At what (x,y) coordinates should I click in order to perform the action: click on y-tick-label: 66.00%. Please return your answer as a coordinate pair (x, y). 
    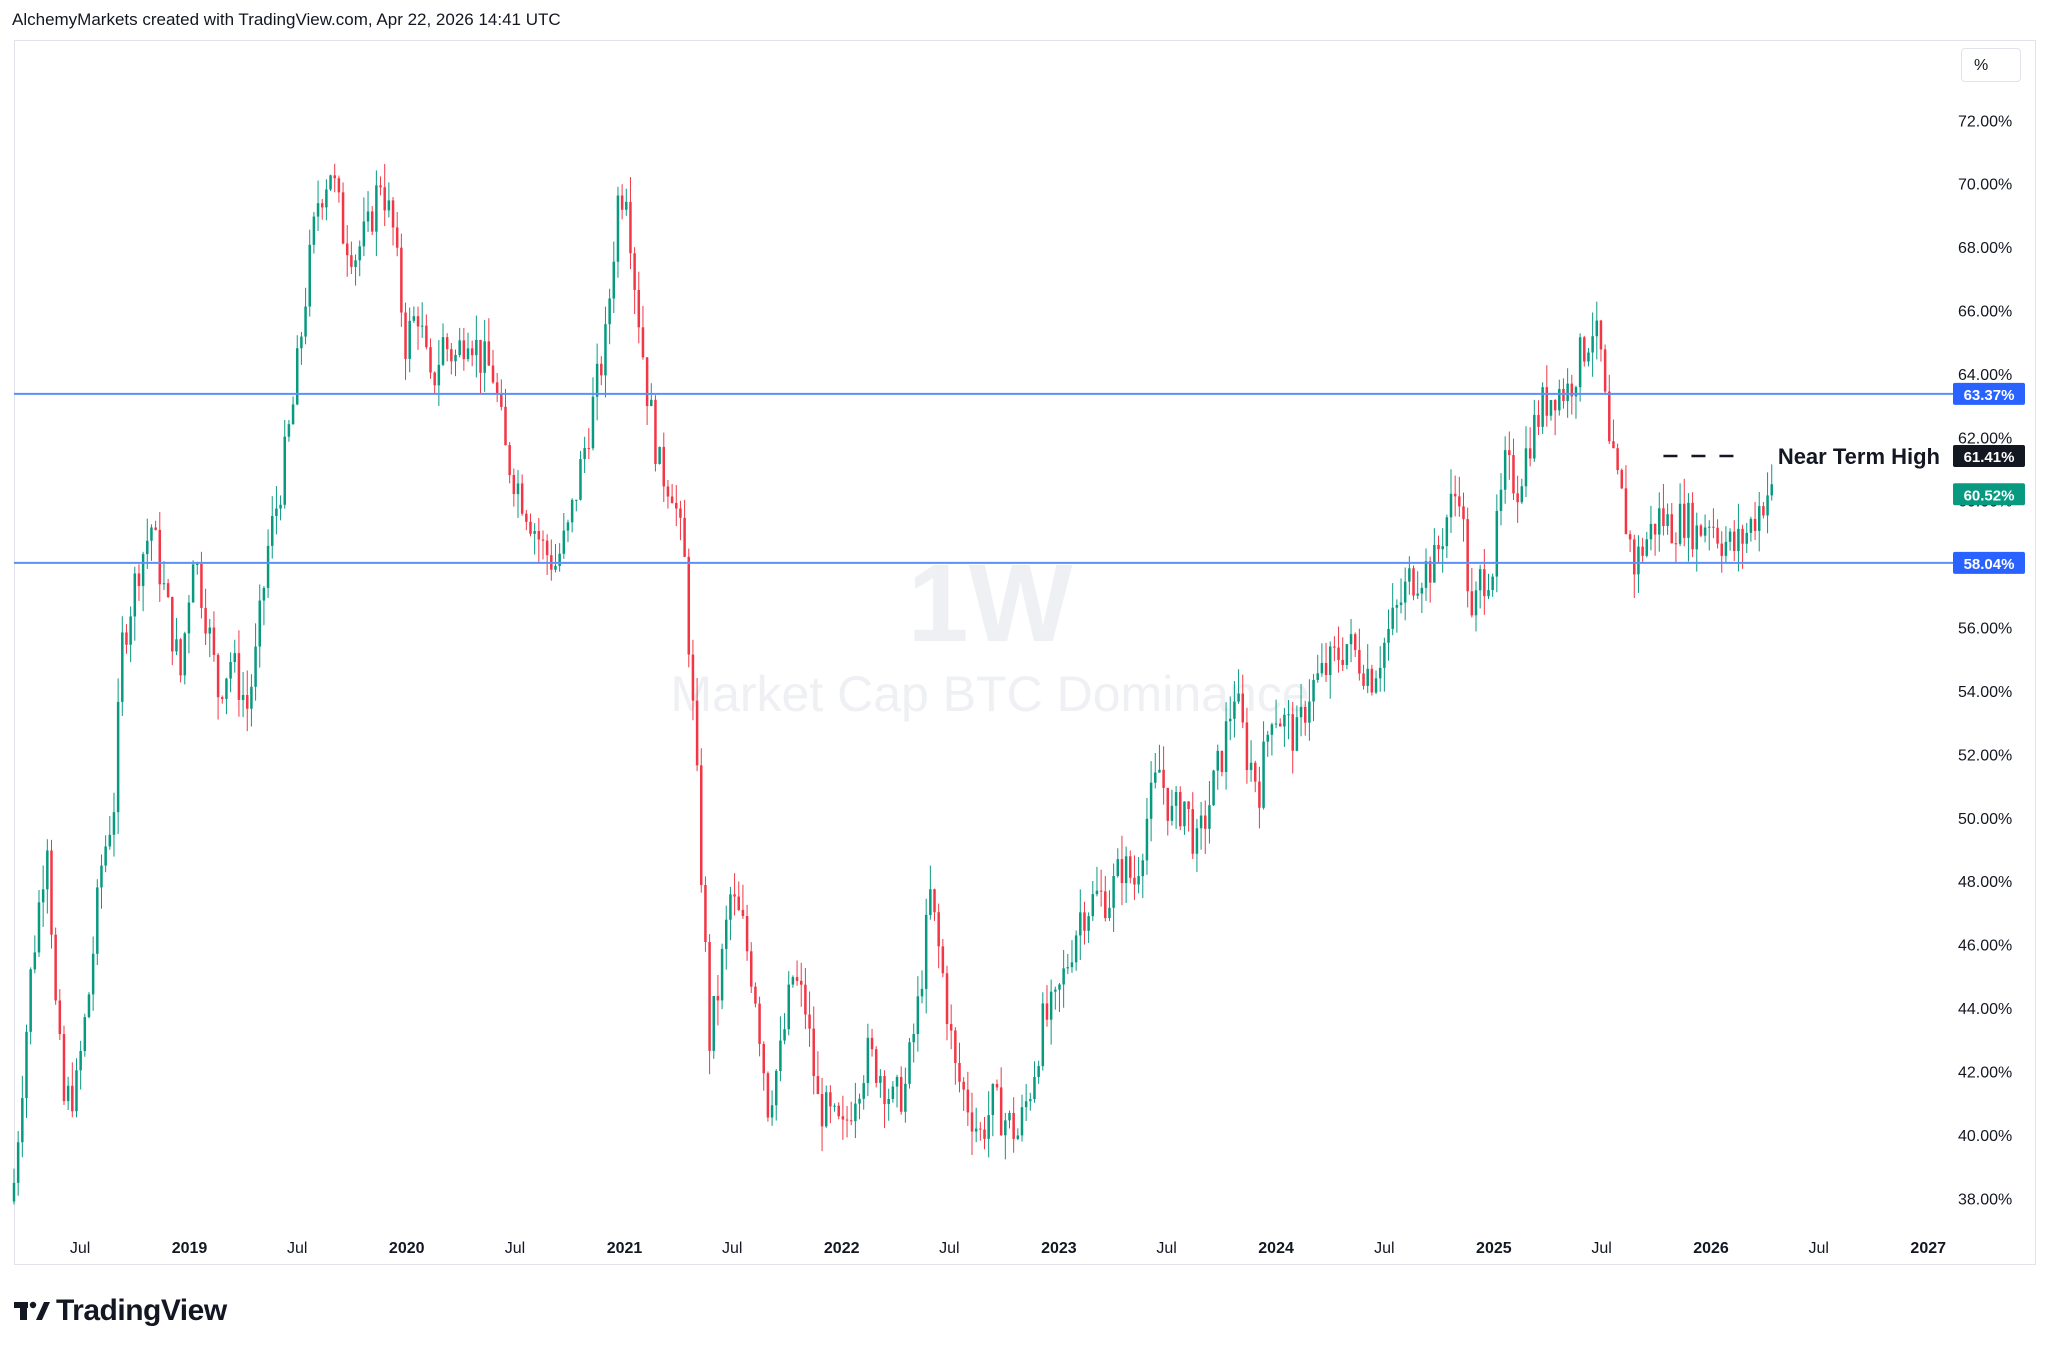
    Looking at the image, I should click on (1985, 312).